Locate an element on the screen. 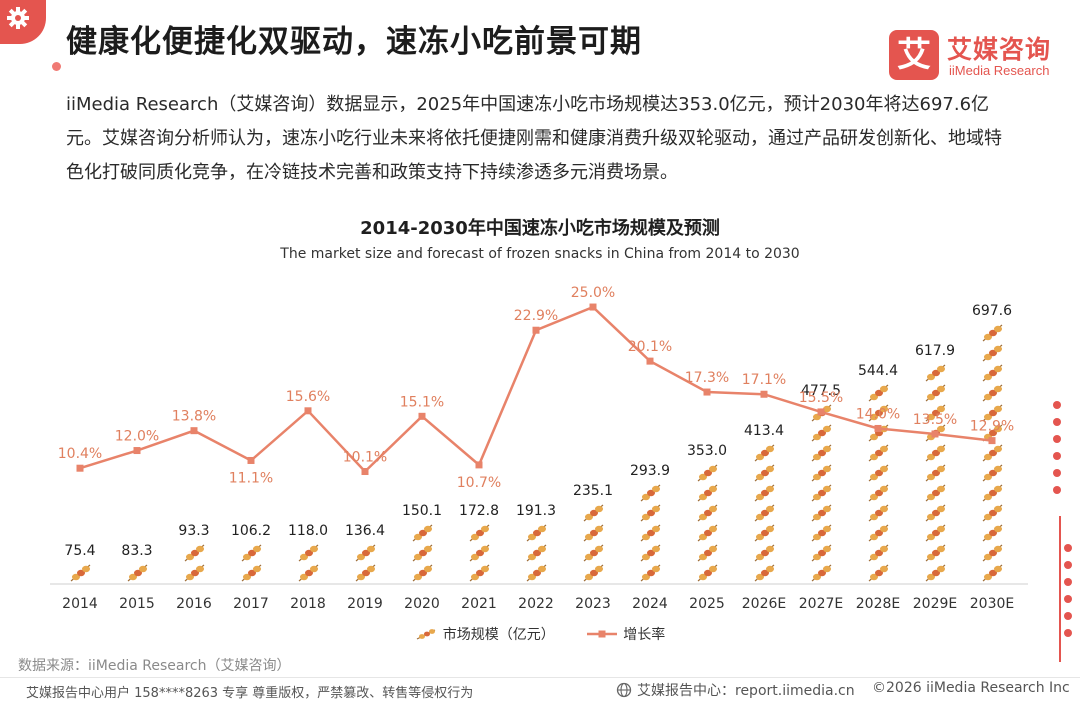 This screenshot has width=1080, height=702. bar-label-2030E: 697.6 is located at coordinates (992, 311).